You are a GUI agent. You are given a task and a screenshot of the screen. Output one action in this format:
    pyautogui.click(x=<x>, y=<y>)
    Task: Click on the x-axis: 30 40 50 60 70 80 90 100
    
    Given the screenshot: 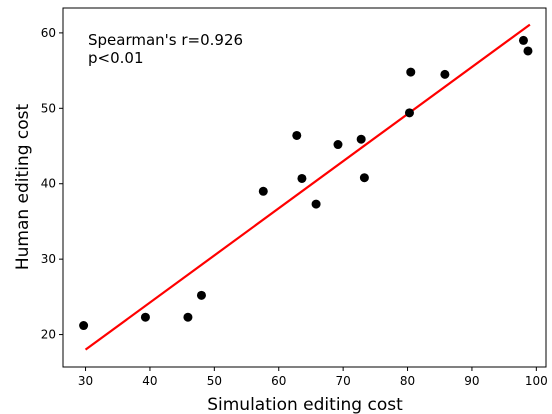 What is the action you would take?
    pyautogui.click(x=313, y=377)
    